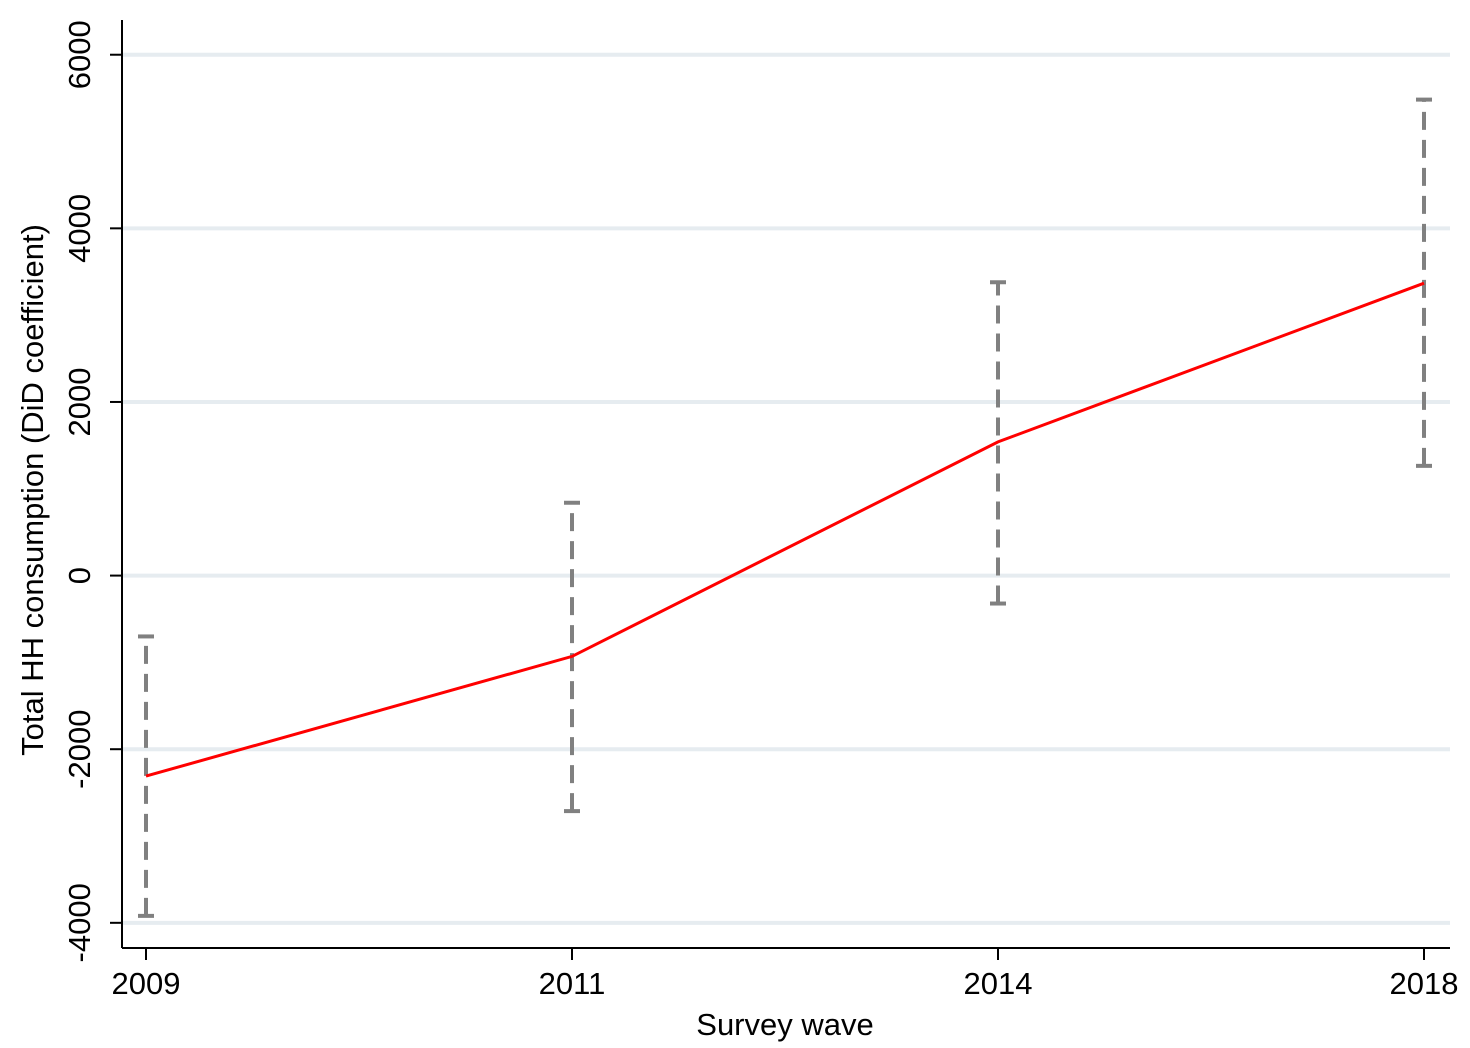 The image size is (1470, 1048). What do you see at coordinates (79, 228) in the screenshot?
I see `y-tick-label: 4000` at bounding box center [79, 228].